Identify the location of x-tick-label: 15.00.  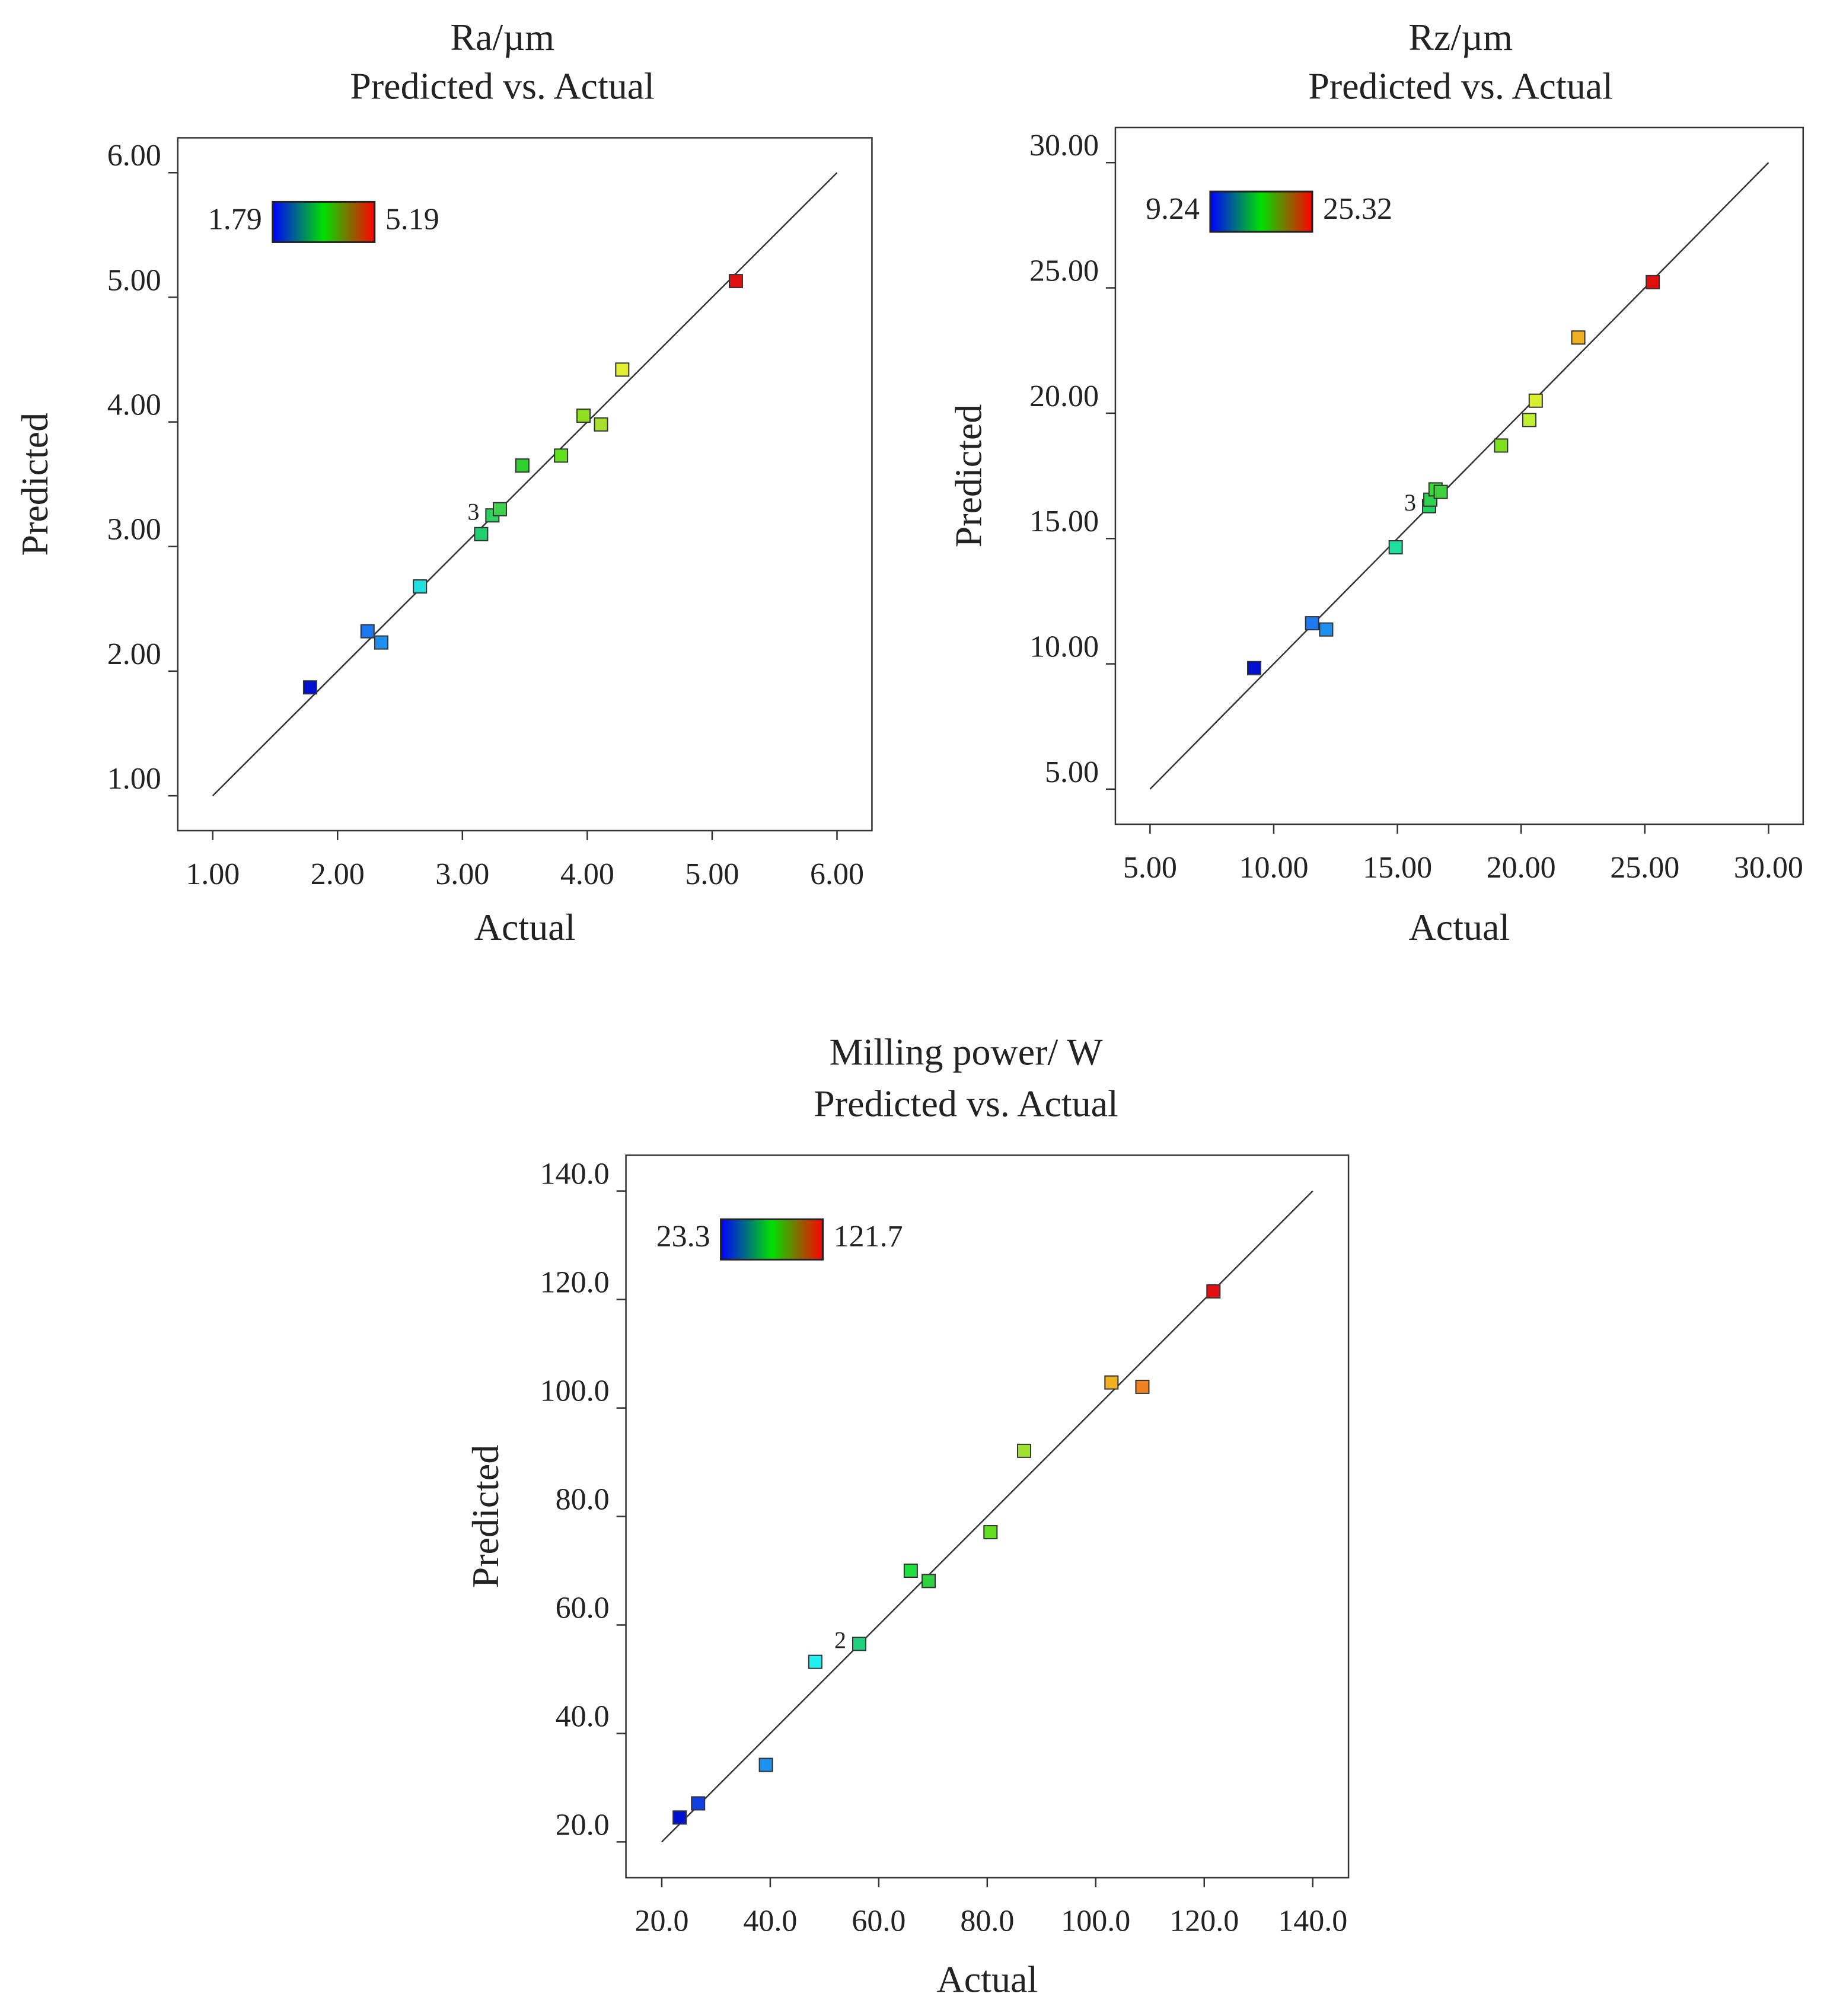
(1397, 868).